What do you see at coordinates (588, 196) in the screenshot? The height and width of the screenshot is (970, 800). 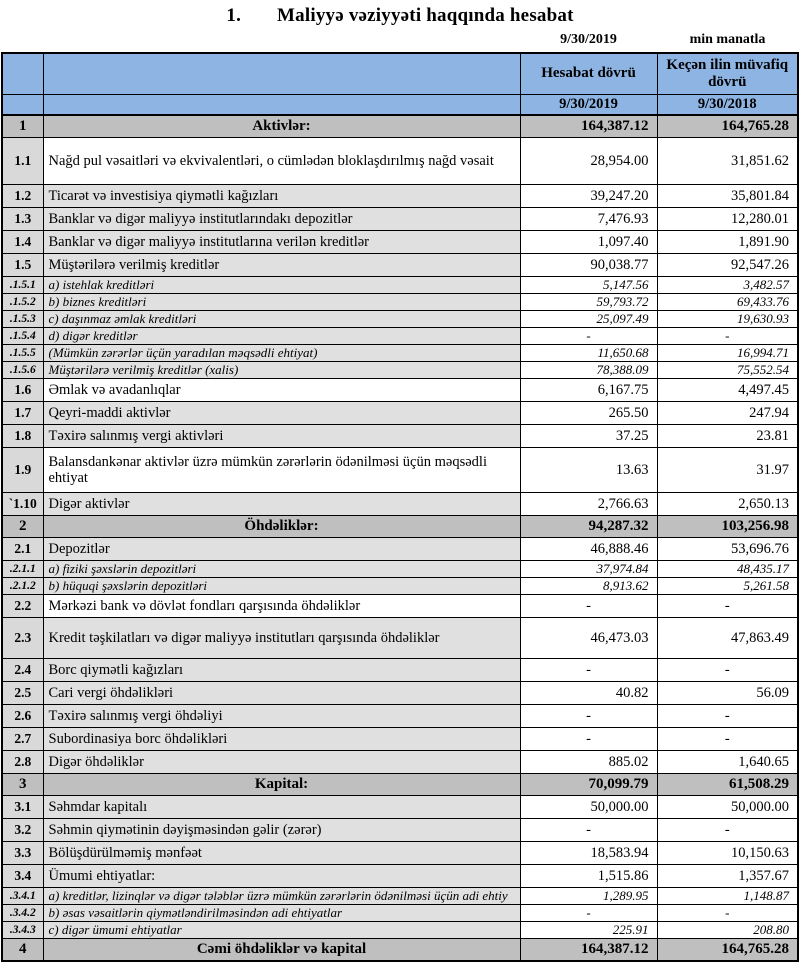 I see `report-value-cell: 39,247.20` at bounding box center [588, 196].